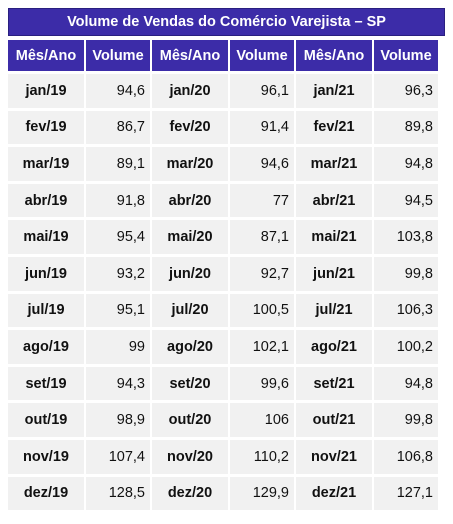  Describe the element at coordinates (406, 310) in the screenshot. I see `volume-cell: 106,3` at that location.